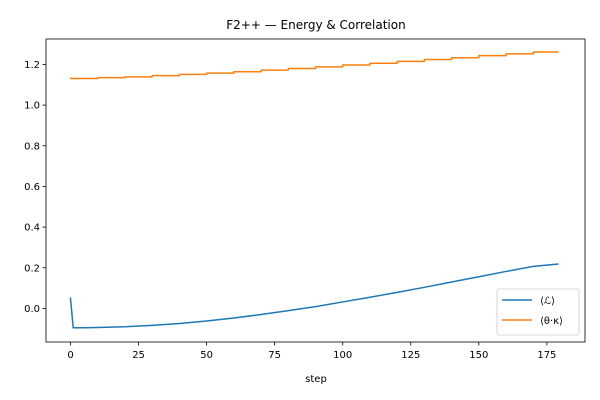  Describe the element at coordinates (138, 355) in the screenshot. I see `x-tick-label: 25` at that location.